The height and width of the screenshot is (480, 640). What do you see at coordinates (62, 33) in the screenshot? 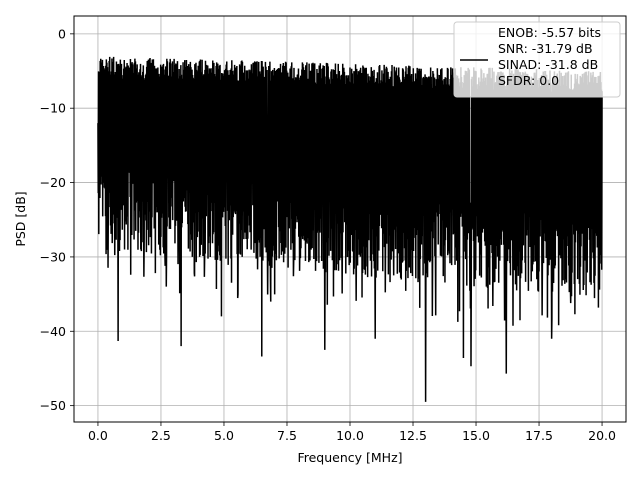
I see `y-tick-label: 0` at bounding box center [62, 33].